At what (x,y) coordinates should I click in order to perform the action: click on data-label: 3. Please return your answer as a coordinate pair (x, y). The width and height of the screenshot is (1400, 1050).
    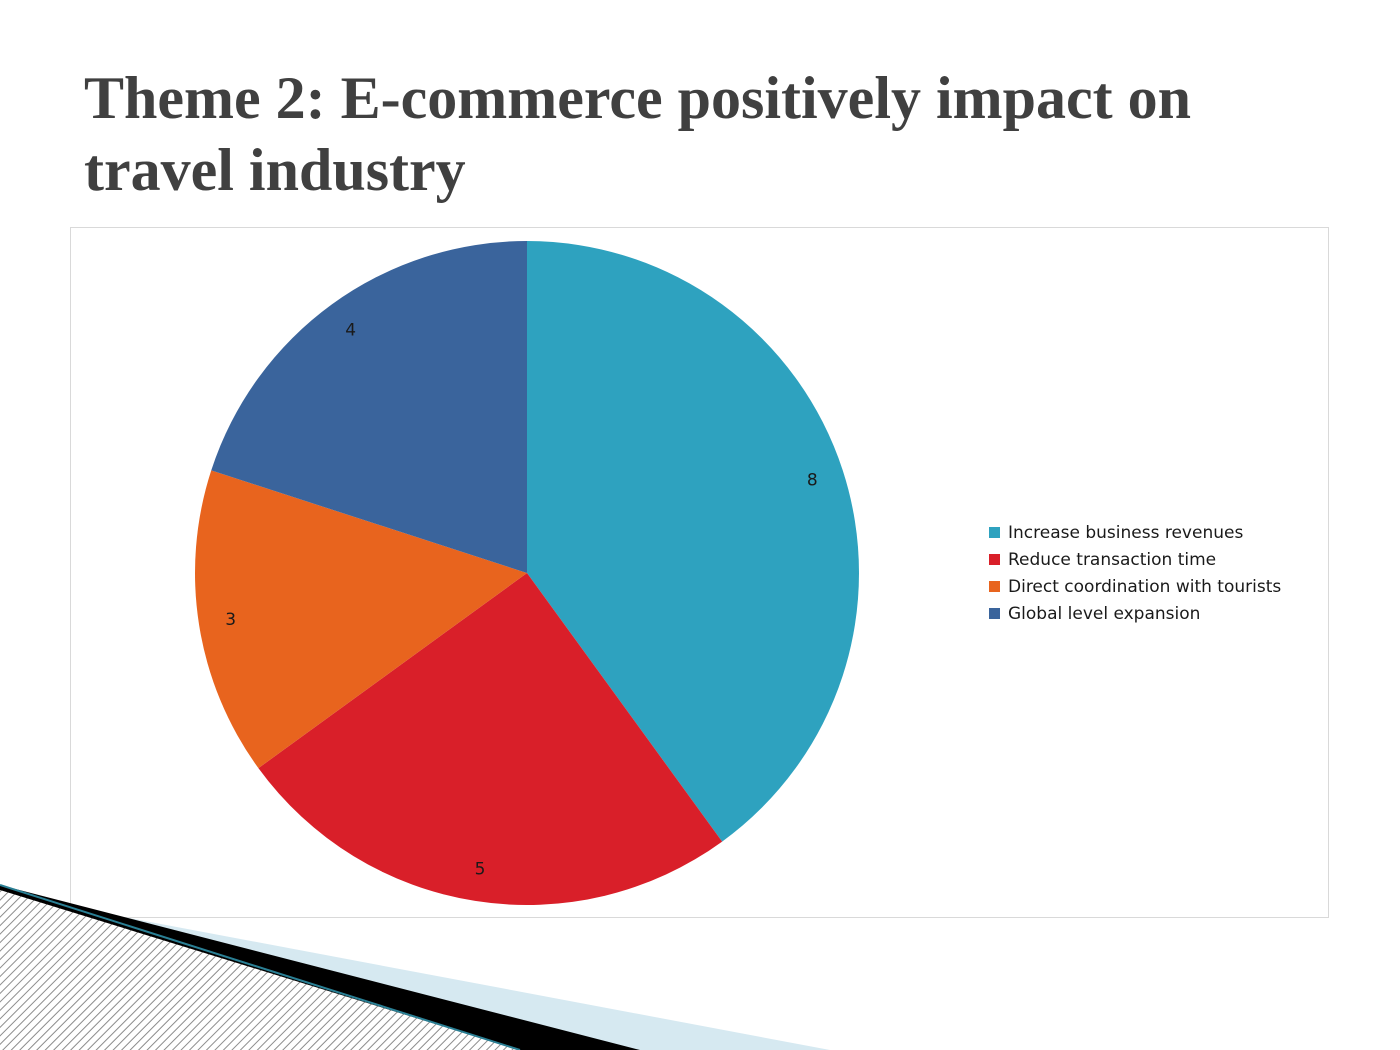
    Looking at the image, I should click on (230, 620).